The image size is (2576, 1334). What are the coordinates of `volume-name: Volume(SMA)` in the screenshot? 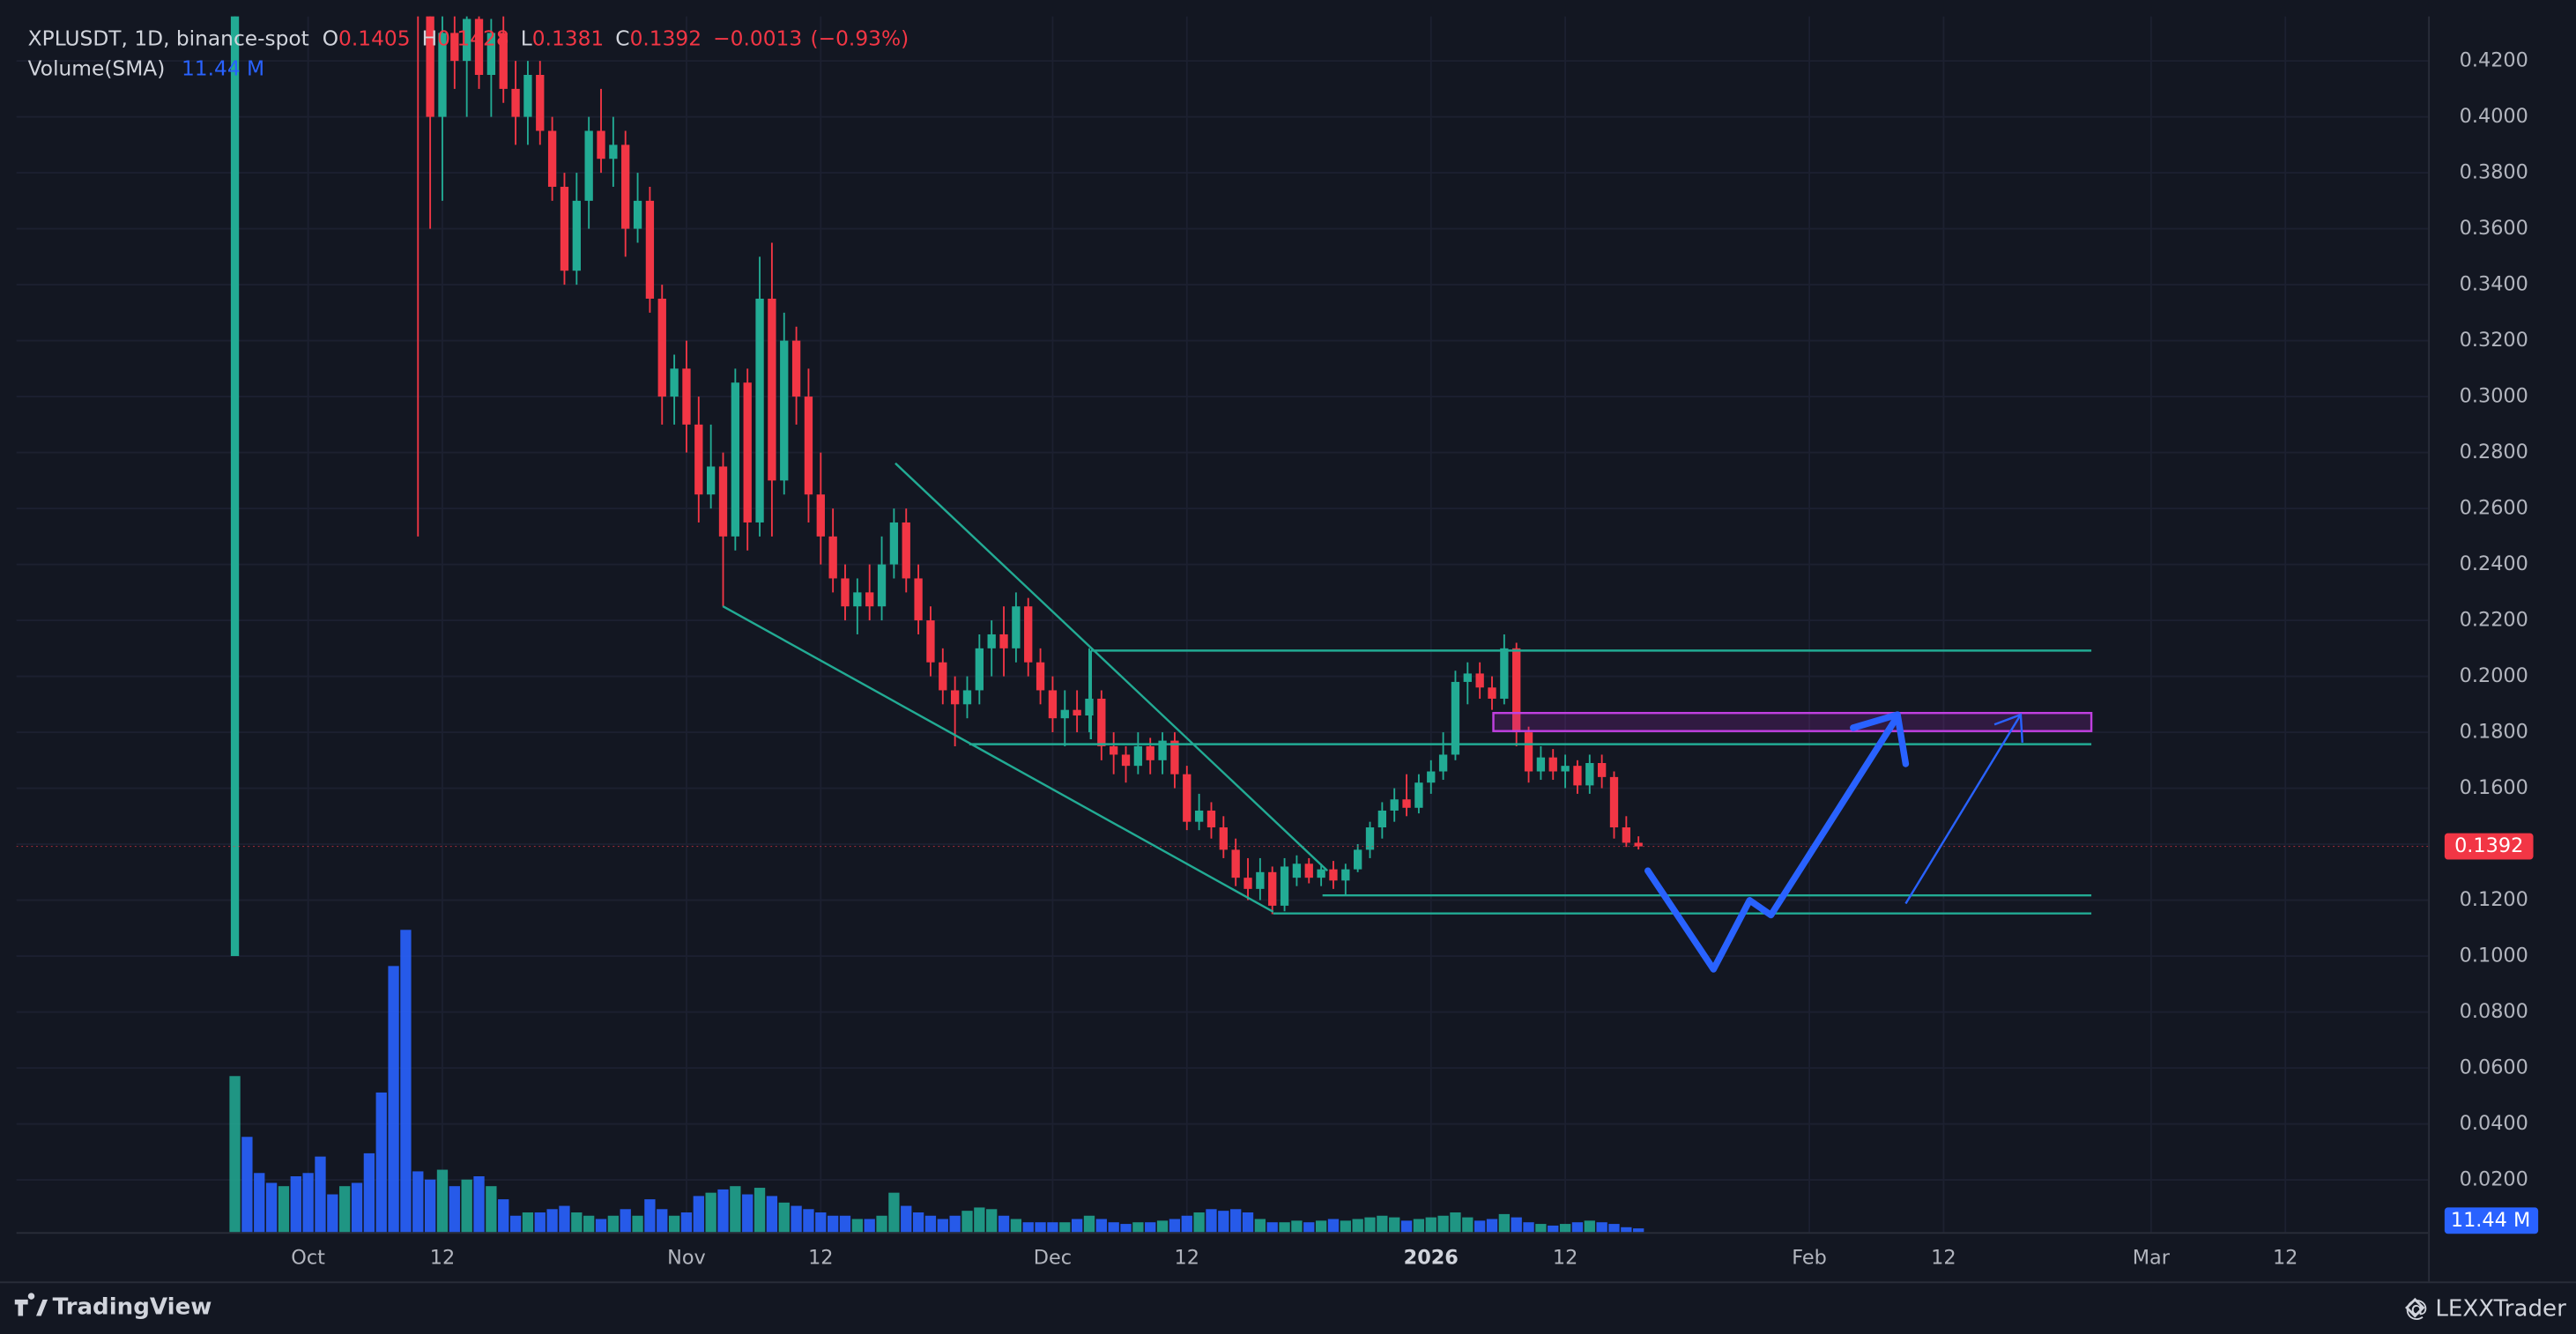 It's located at (97, 68).